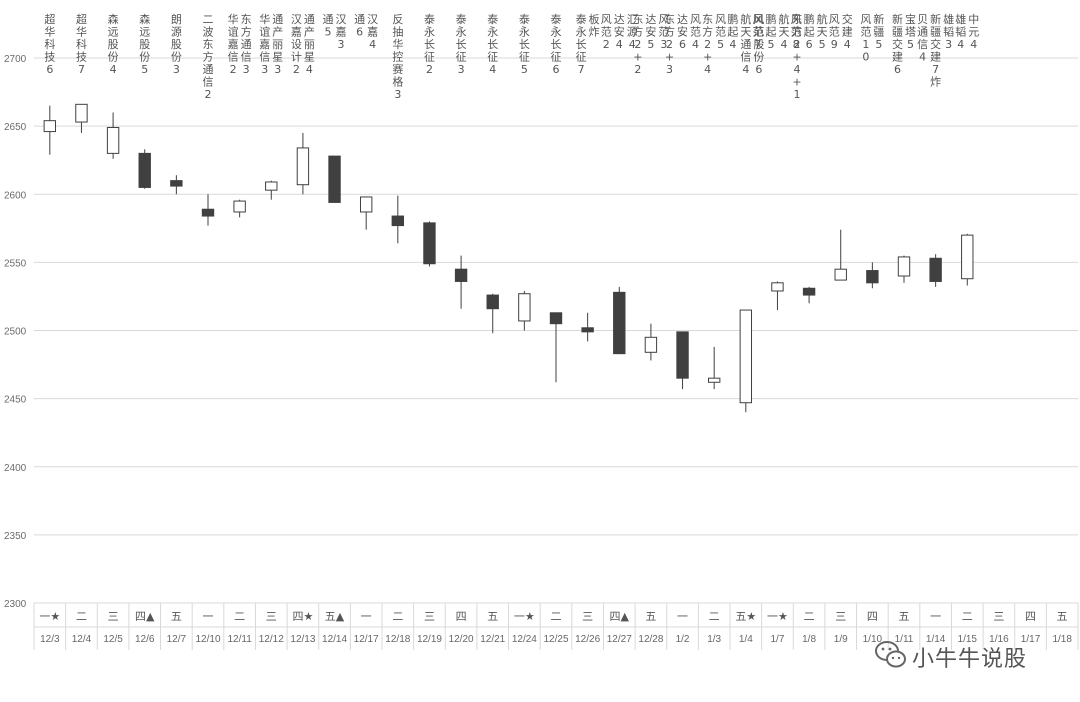  I want to click on date-label: 1/2, so click(683, 639).